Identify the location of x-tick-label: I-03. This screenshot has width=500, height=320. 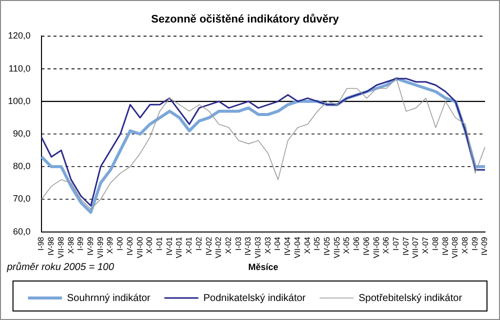
(238, 243).